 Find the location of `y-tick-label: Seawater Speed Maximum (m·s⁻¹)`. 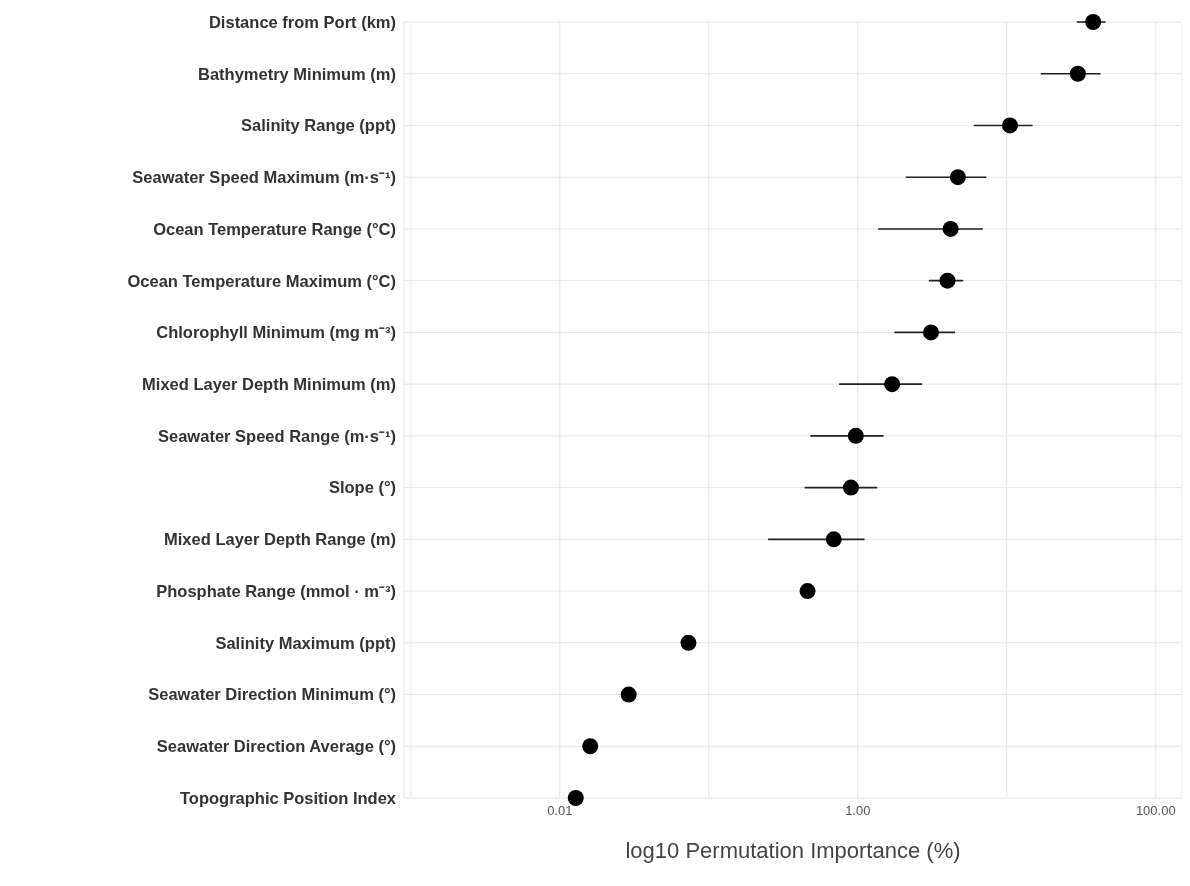

y-tick-label: Seawater Speed Maximum (m·s⁻¹) is located at coordinates (264, 177).